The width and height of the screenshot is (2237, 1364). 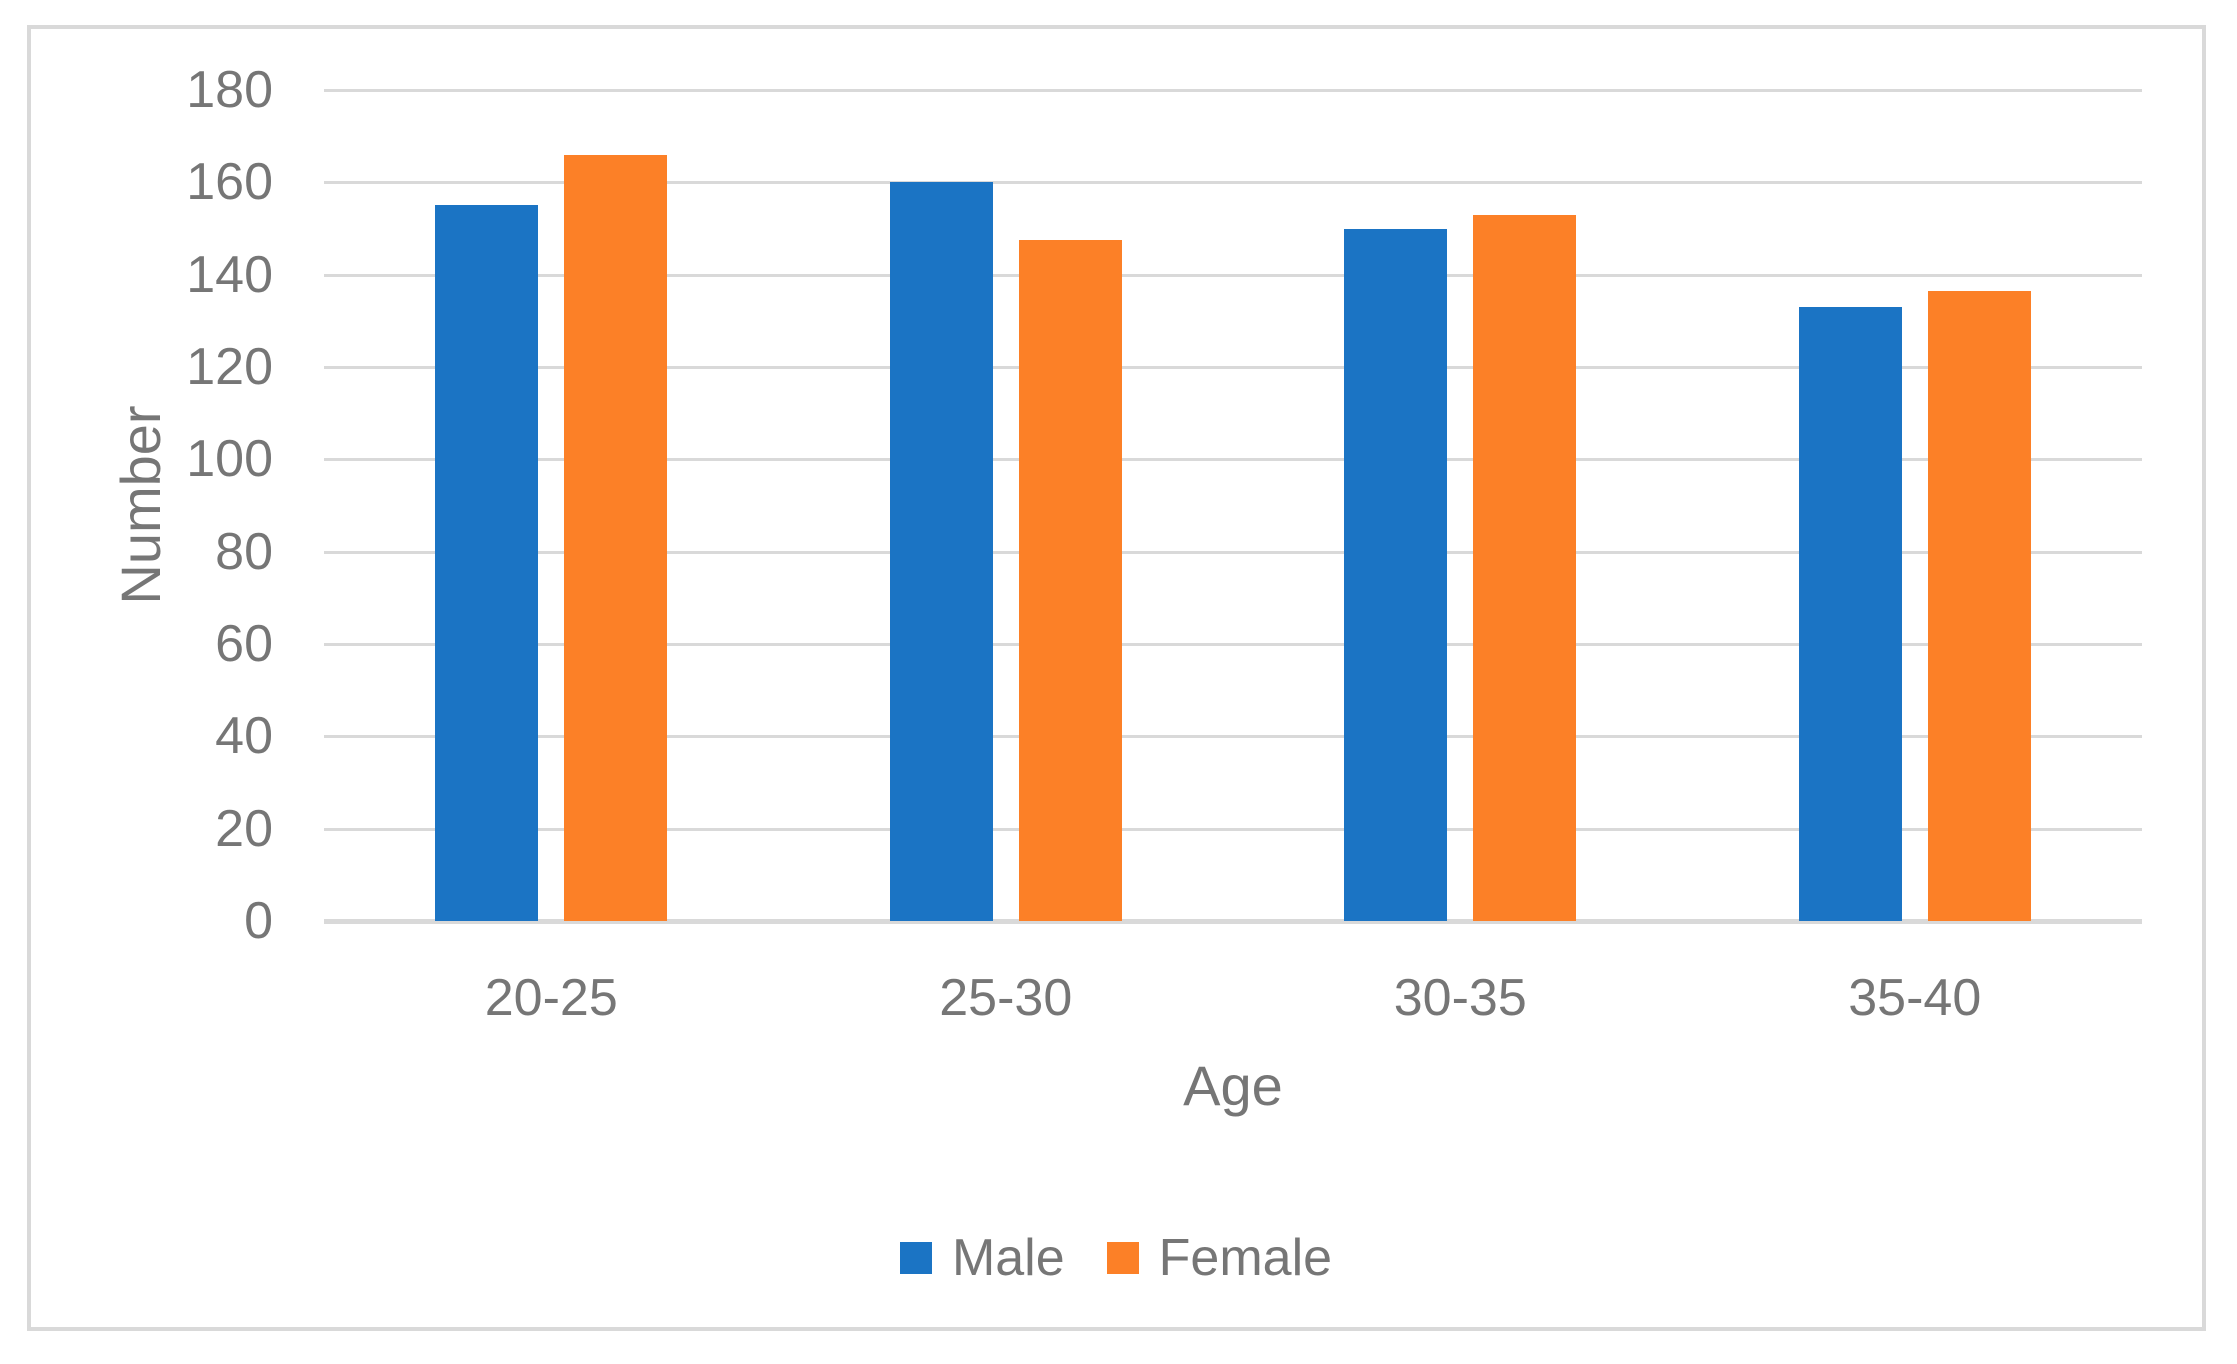 I want to click on y-tick-label-80: 80, so click(x=244, y=551).